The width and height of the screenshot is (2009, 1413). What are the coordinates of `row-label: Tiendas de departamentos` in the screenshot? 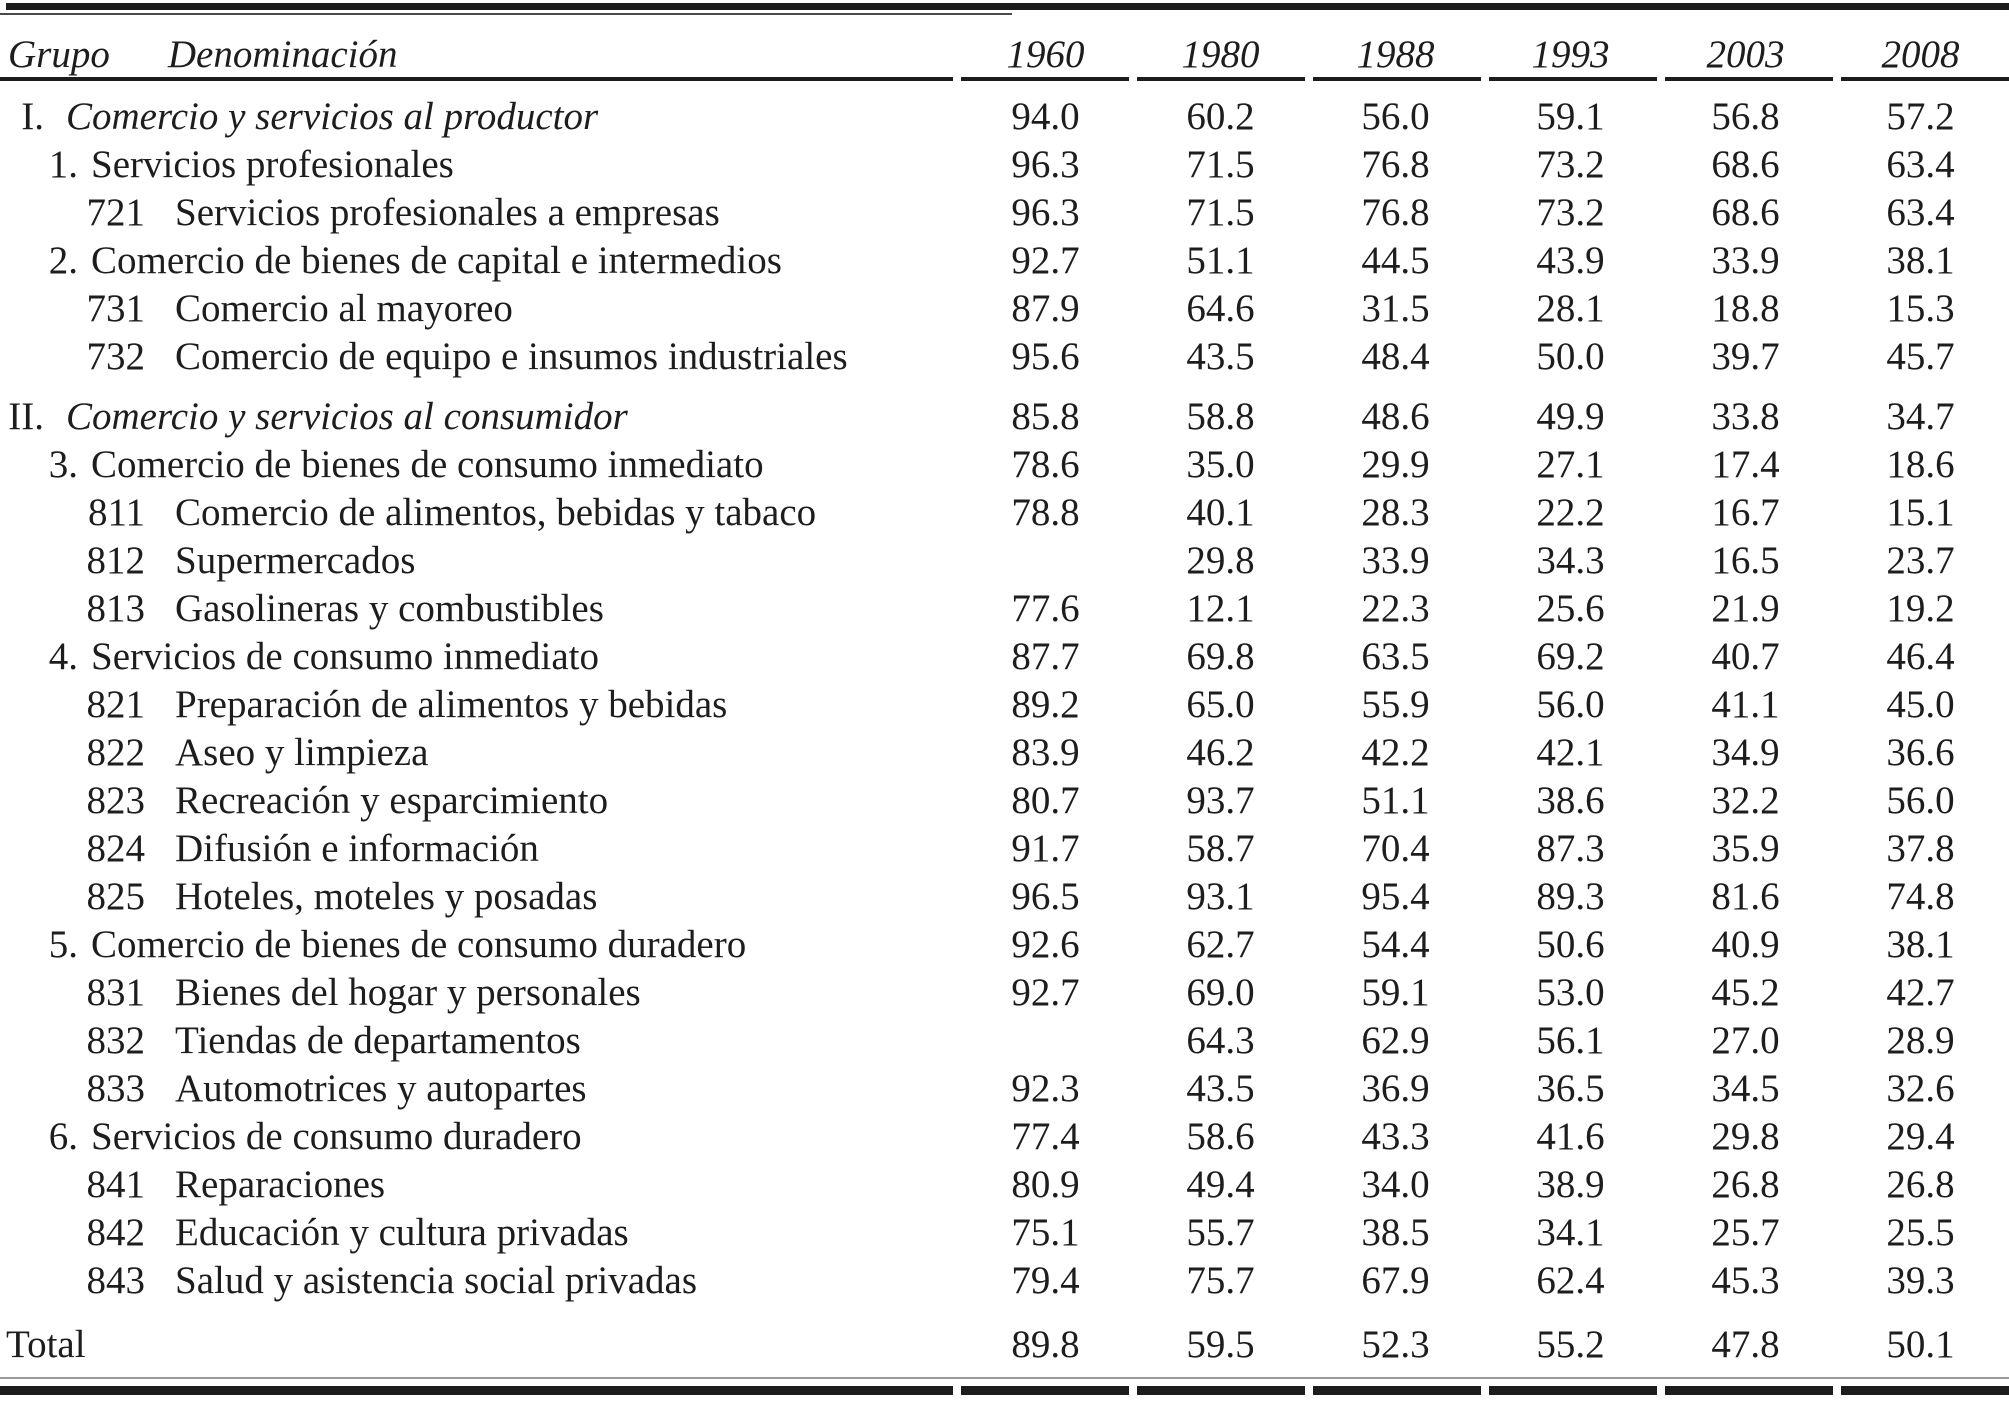 It's located at (378, 1040).